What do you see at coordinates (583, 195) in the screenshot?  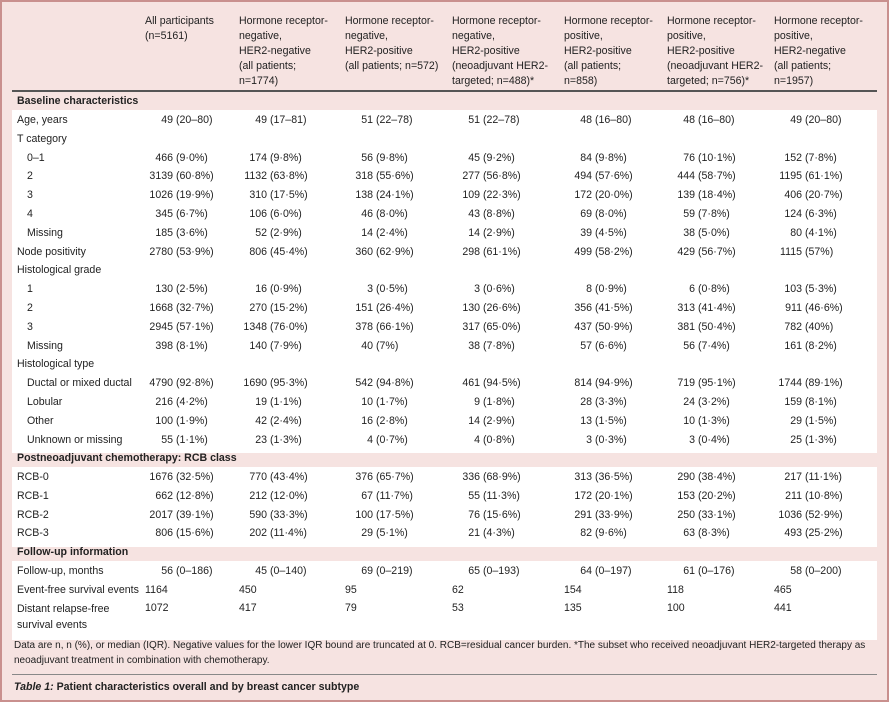 I see `cell-count: 172` at bounding box center [583, 195].